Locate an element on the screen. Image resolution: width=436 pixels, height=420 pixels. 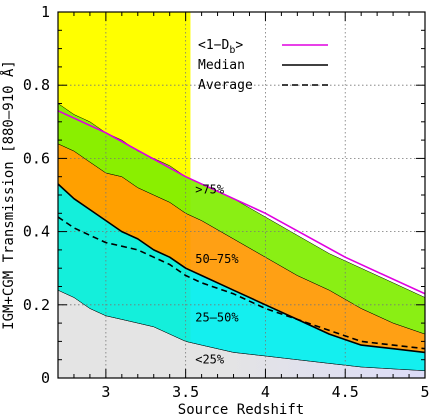
x-tick-label: 3 is located at coordinates (105, 392).